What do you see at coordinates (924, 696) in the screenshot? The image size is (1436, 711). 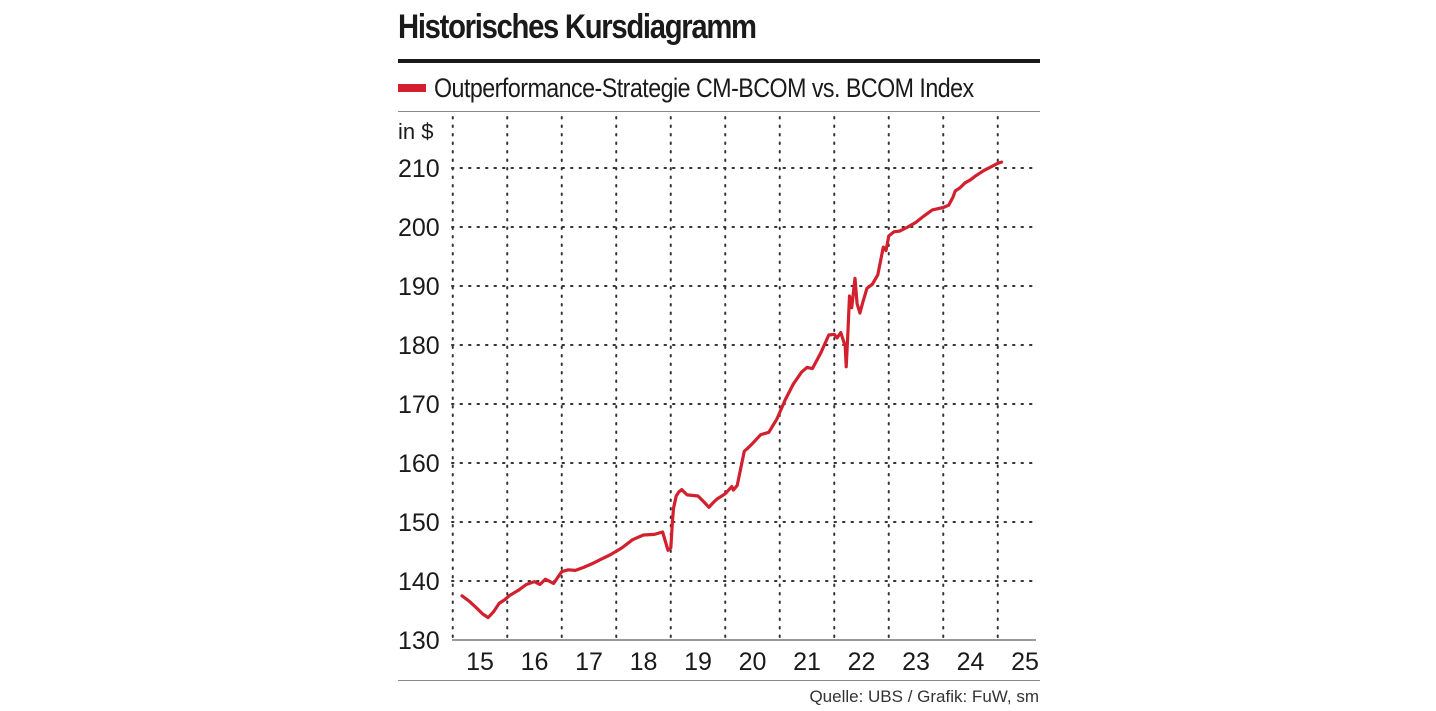 I see `source-note: Quelle: UBS / Grafik: FuW, sm` at bounding box center [924, 696].